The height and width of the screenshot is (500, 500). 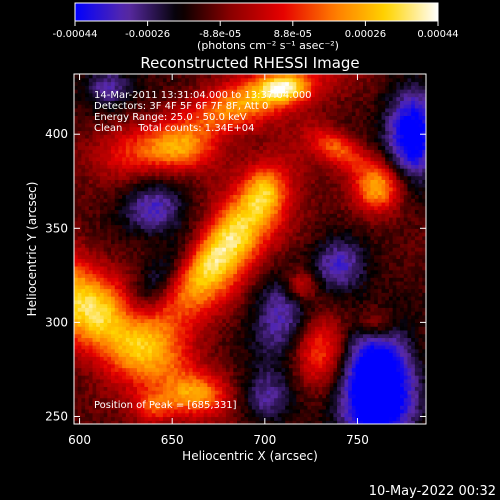 I want to click on colorbar-gradient, so click(x=256, y=12).